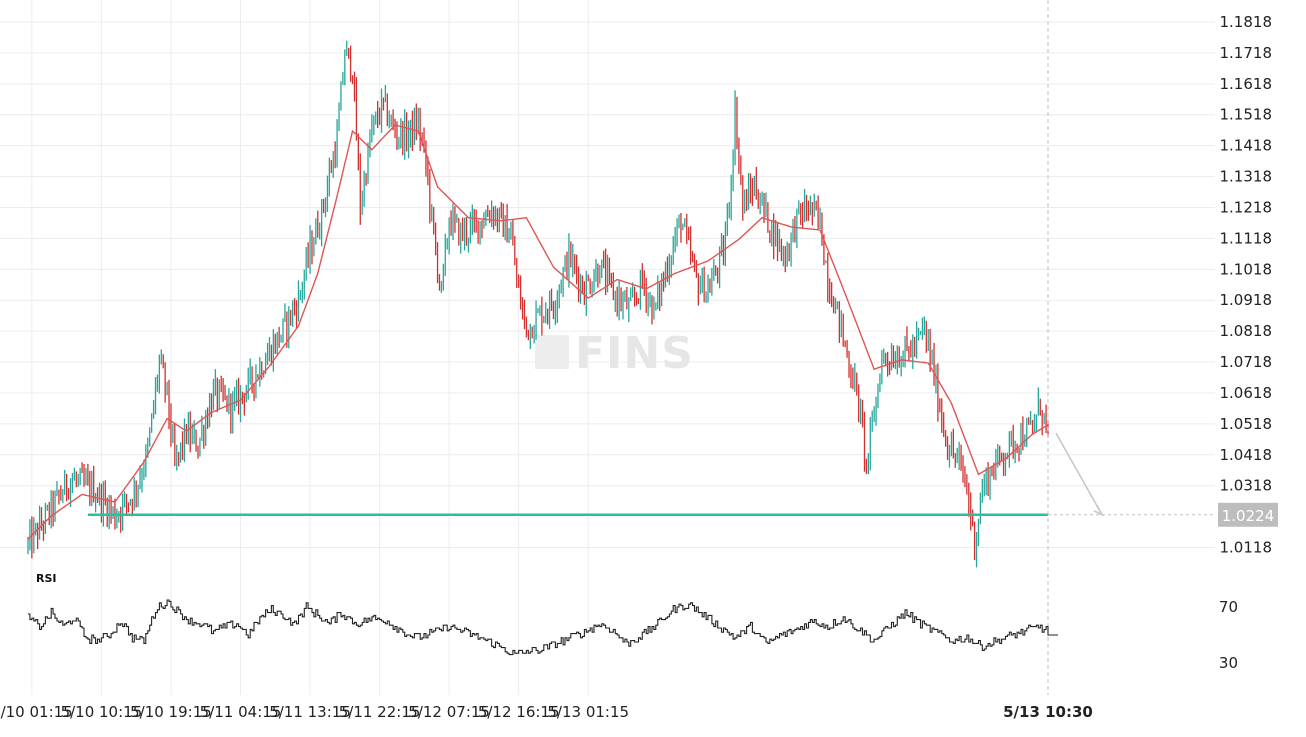  What do you see at coordinates (1246, 331) in the screenshot?
I see `price-tick-label: 1.0818` at bounding box center [1246, 331].